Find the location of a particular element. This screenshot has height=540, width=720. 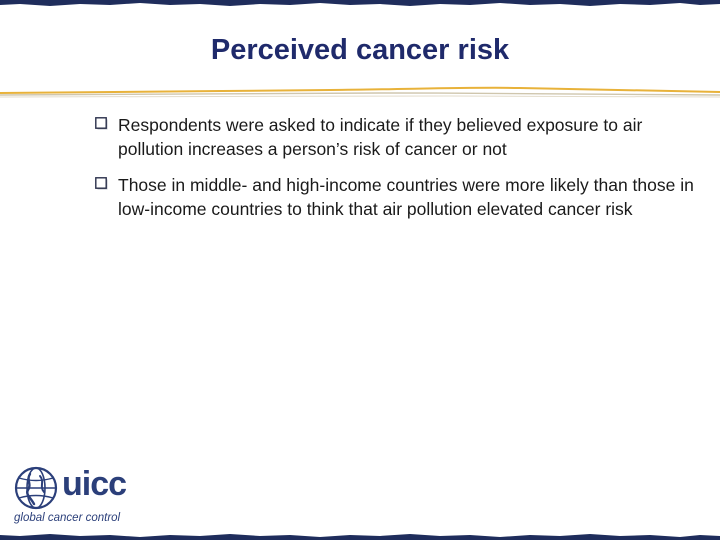

top-edge-decoration is located at coordinates (360, 3).